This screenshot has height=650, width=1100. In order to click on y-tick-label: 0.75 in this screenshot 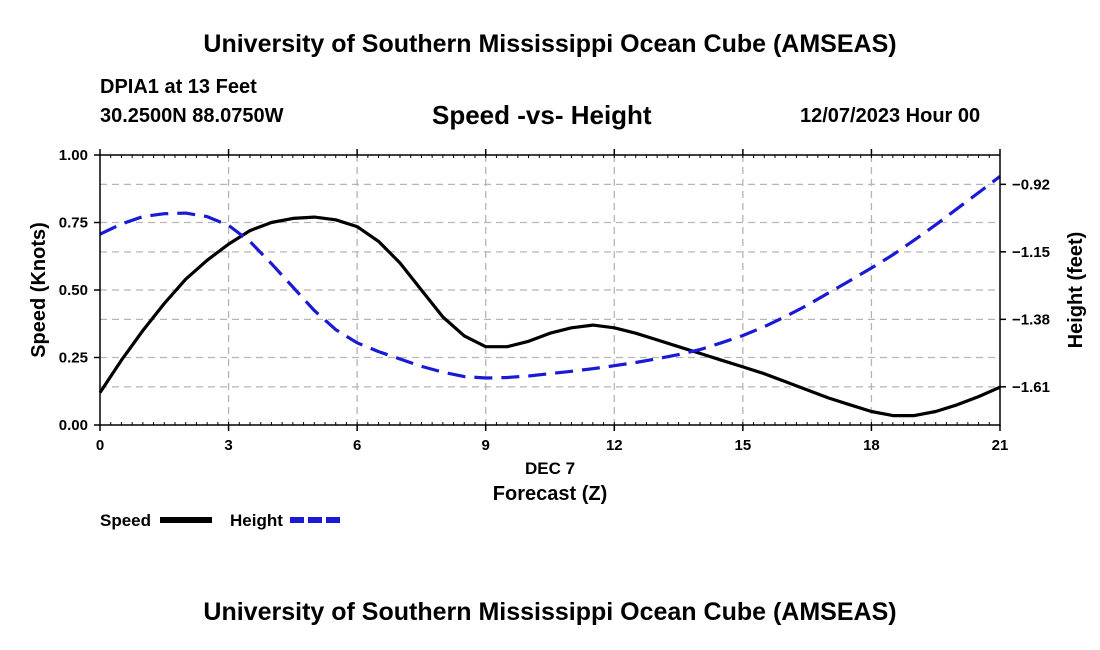, I will do `click(73, 223)`.